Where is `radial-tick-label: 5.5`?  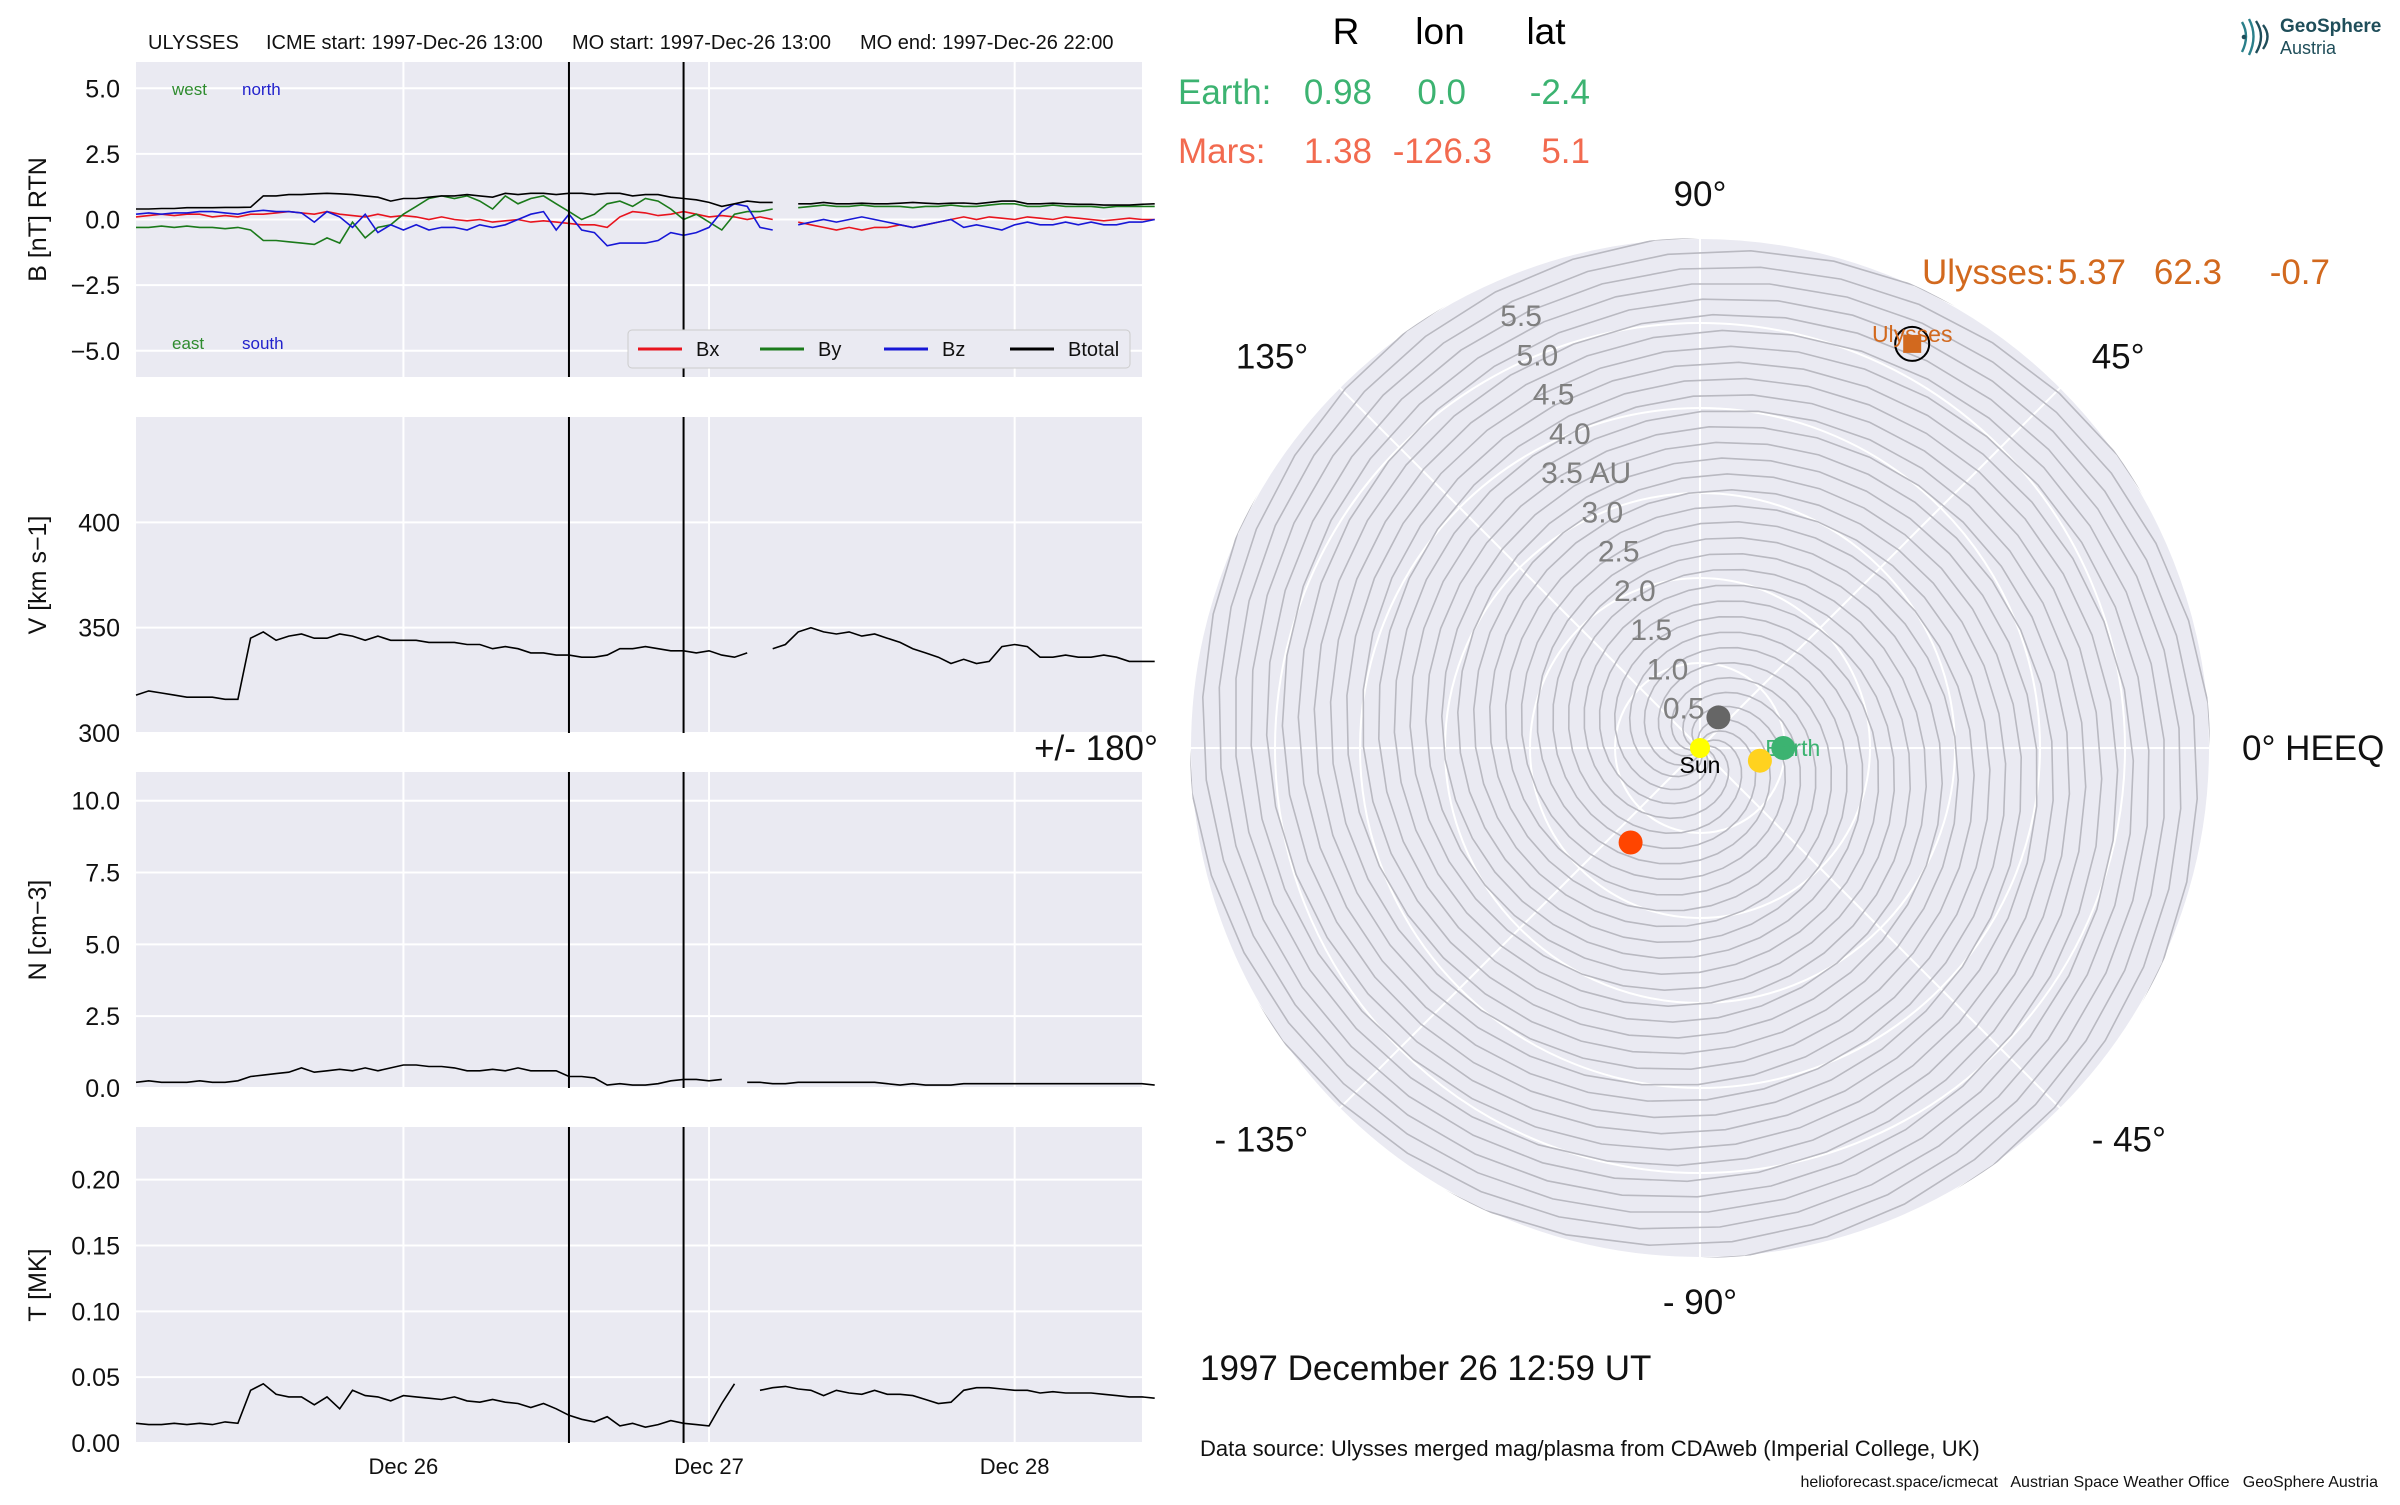 radial-tick-label: 5.5 is located at coordinates (1521, 316).